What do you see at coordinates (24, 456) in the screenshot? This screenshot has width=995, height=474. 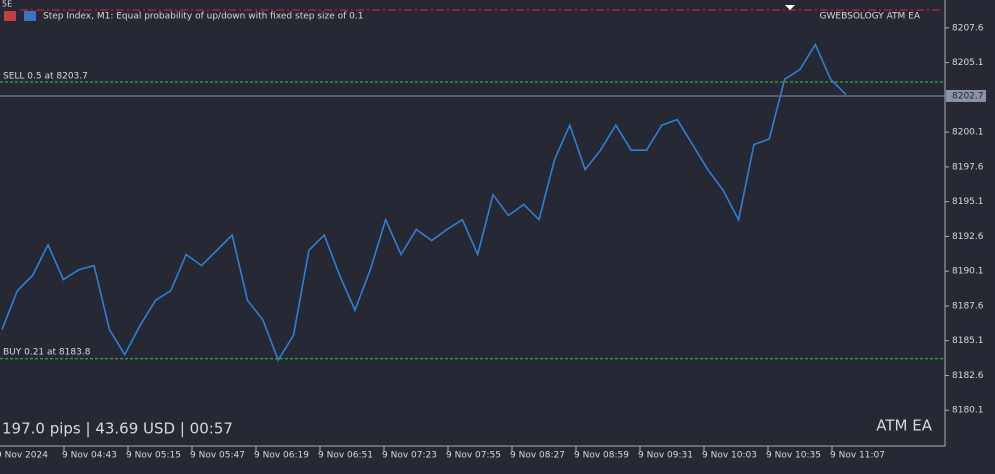 I see `x-tick-label: 9 Nov 2024` at bounding box center [24, 456].